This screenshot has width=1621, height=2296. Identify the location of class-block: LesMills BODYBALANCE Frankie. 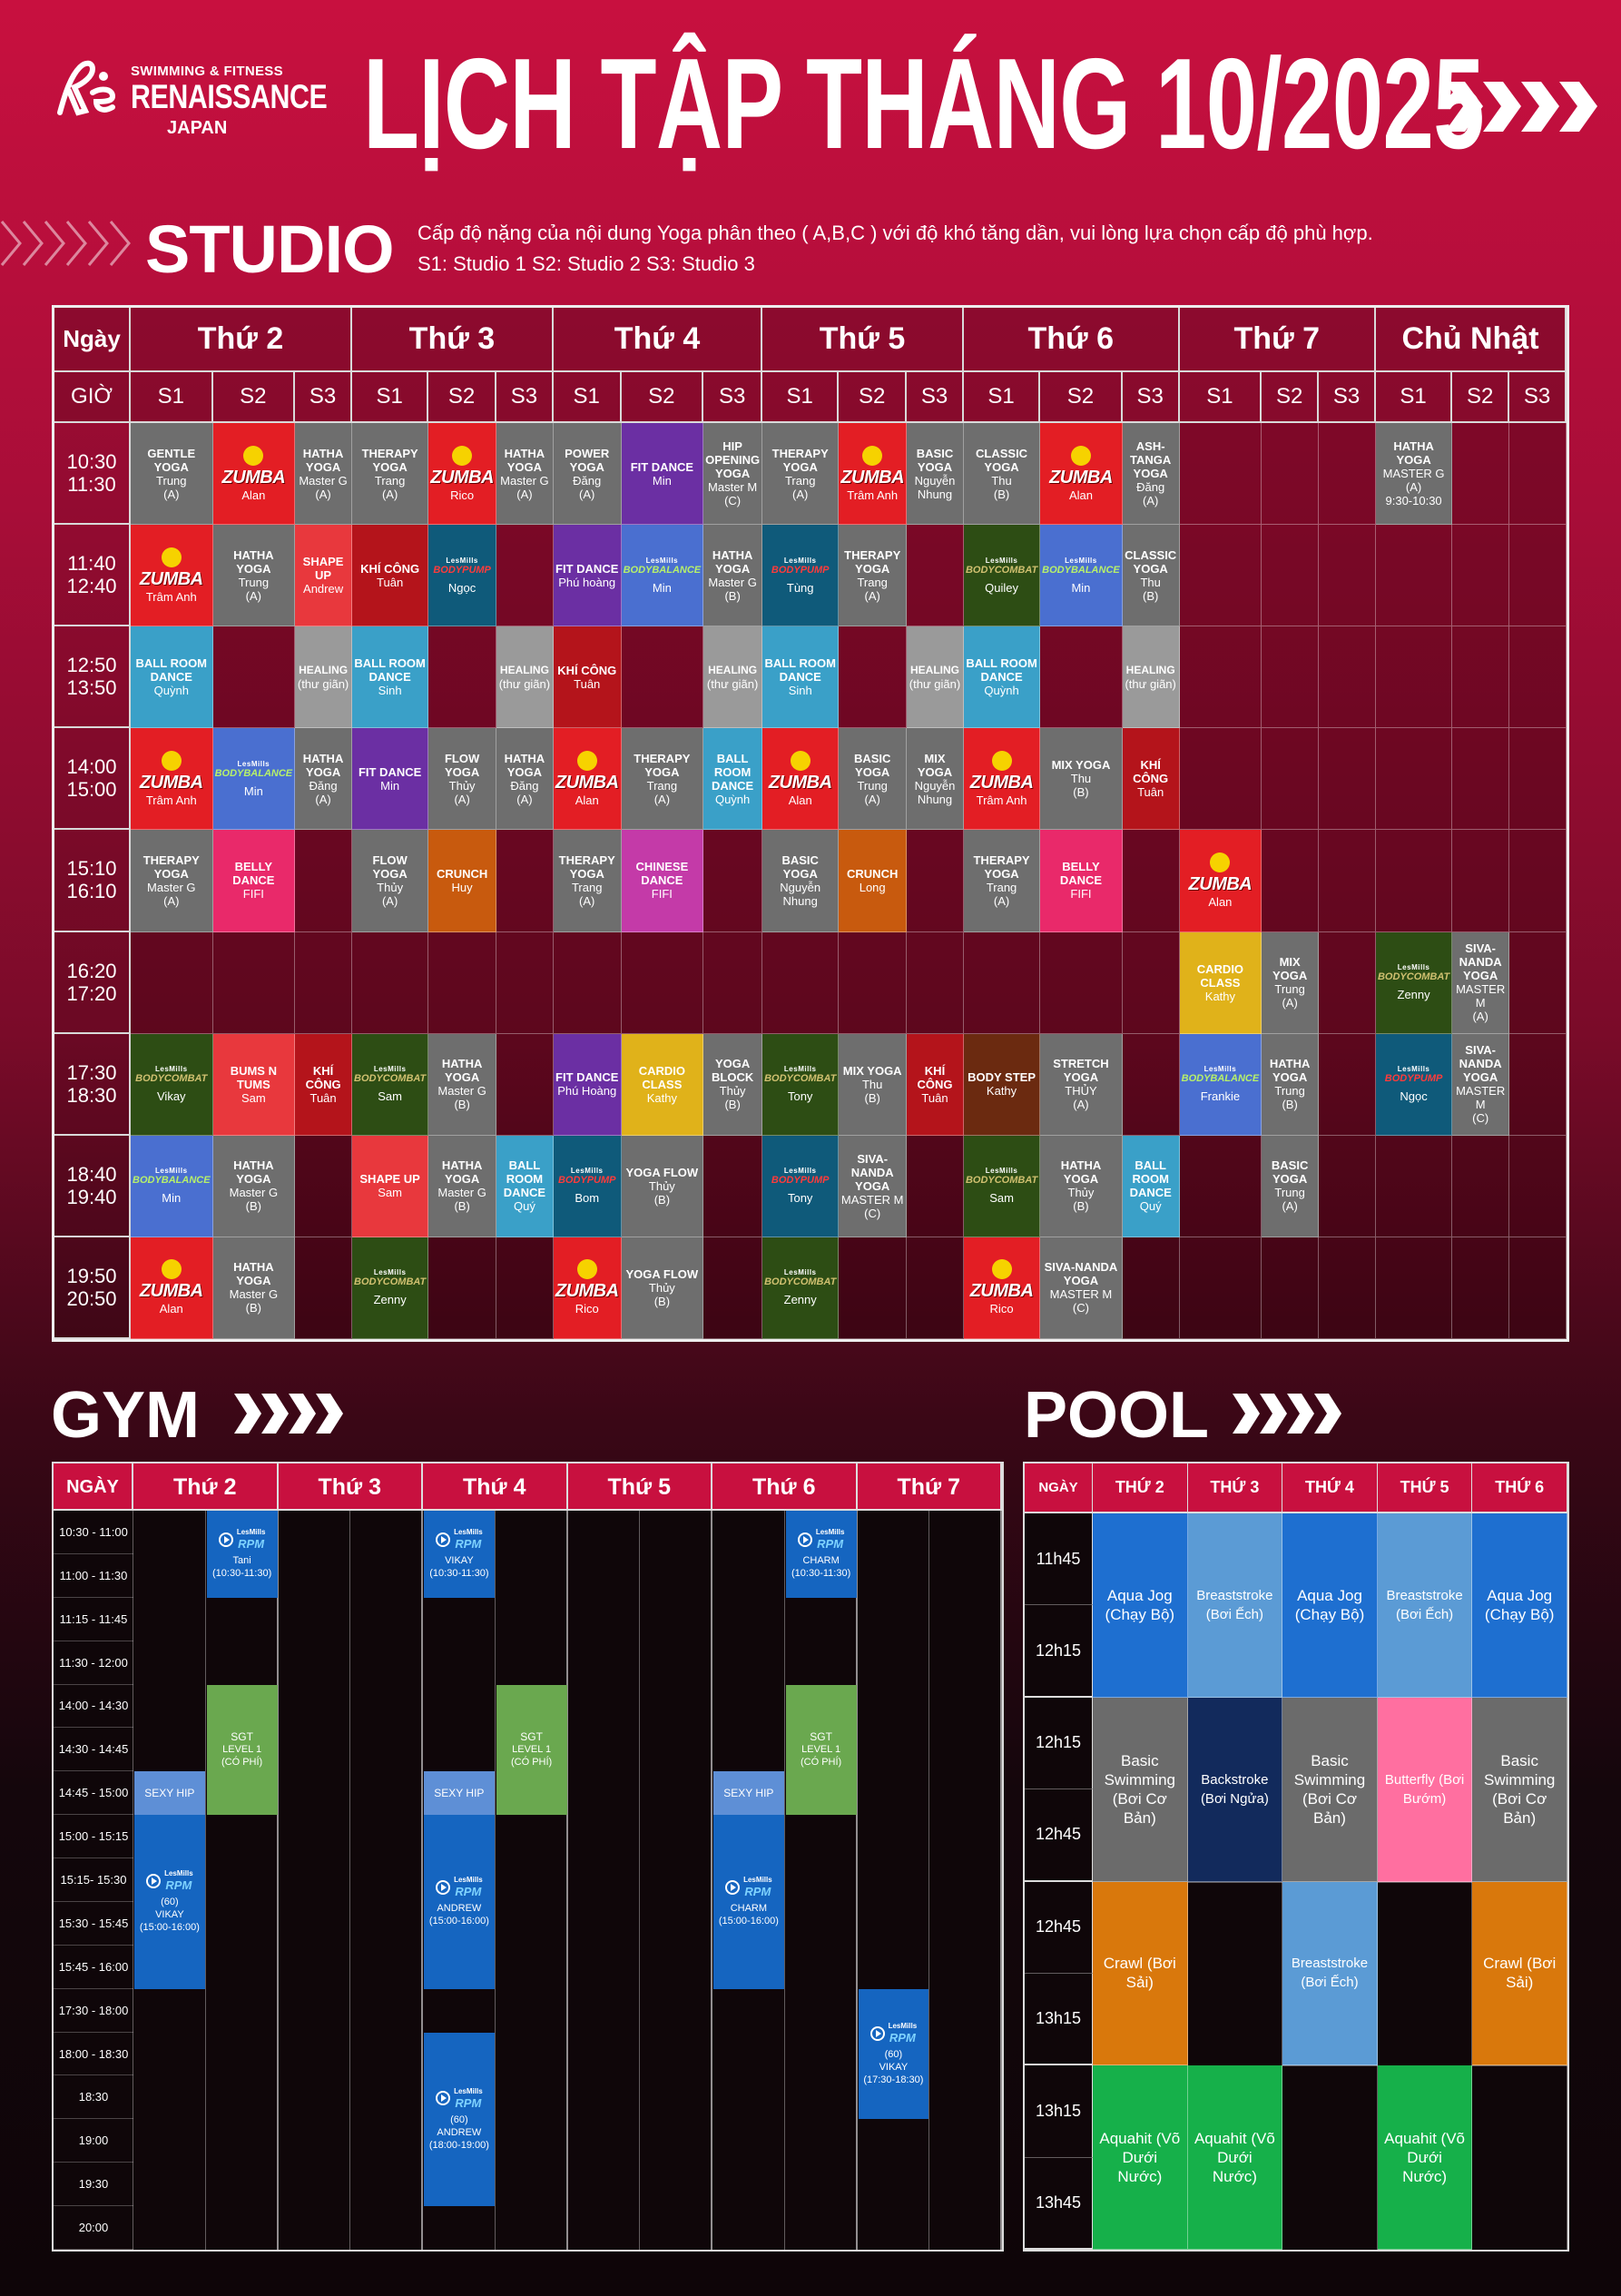
(1220, 1084).